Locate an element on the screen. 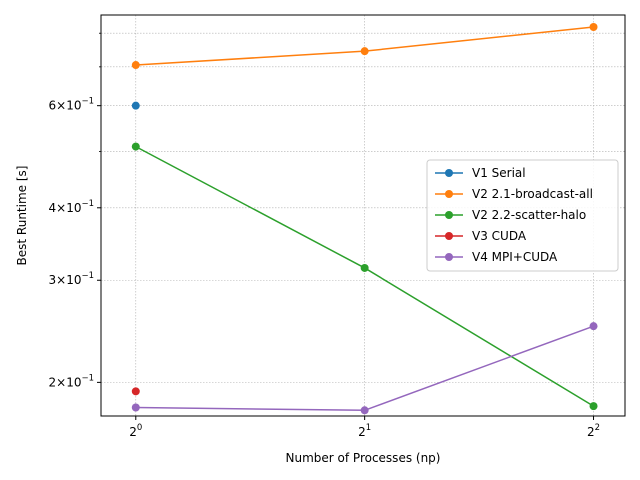 The width and height of the screenshot is (640, 480). legend-item: V3 CUDA is located at coordinates (481, 236).